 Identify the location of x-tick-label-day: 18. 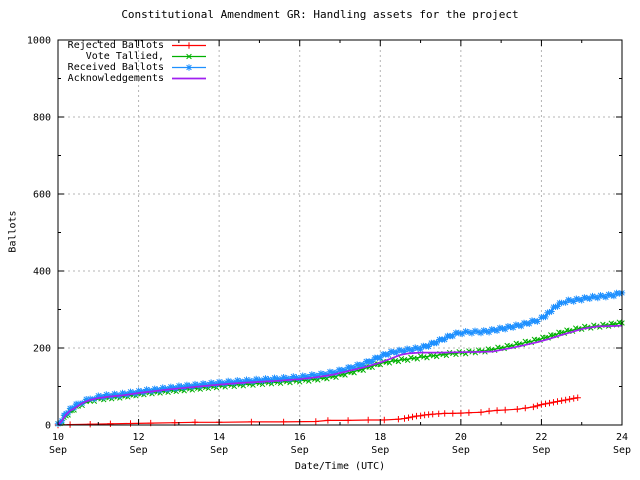
(380, 437).